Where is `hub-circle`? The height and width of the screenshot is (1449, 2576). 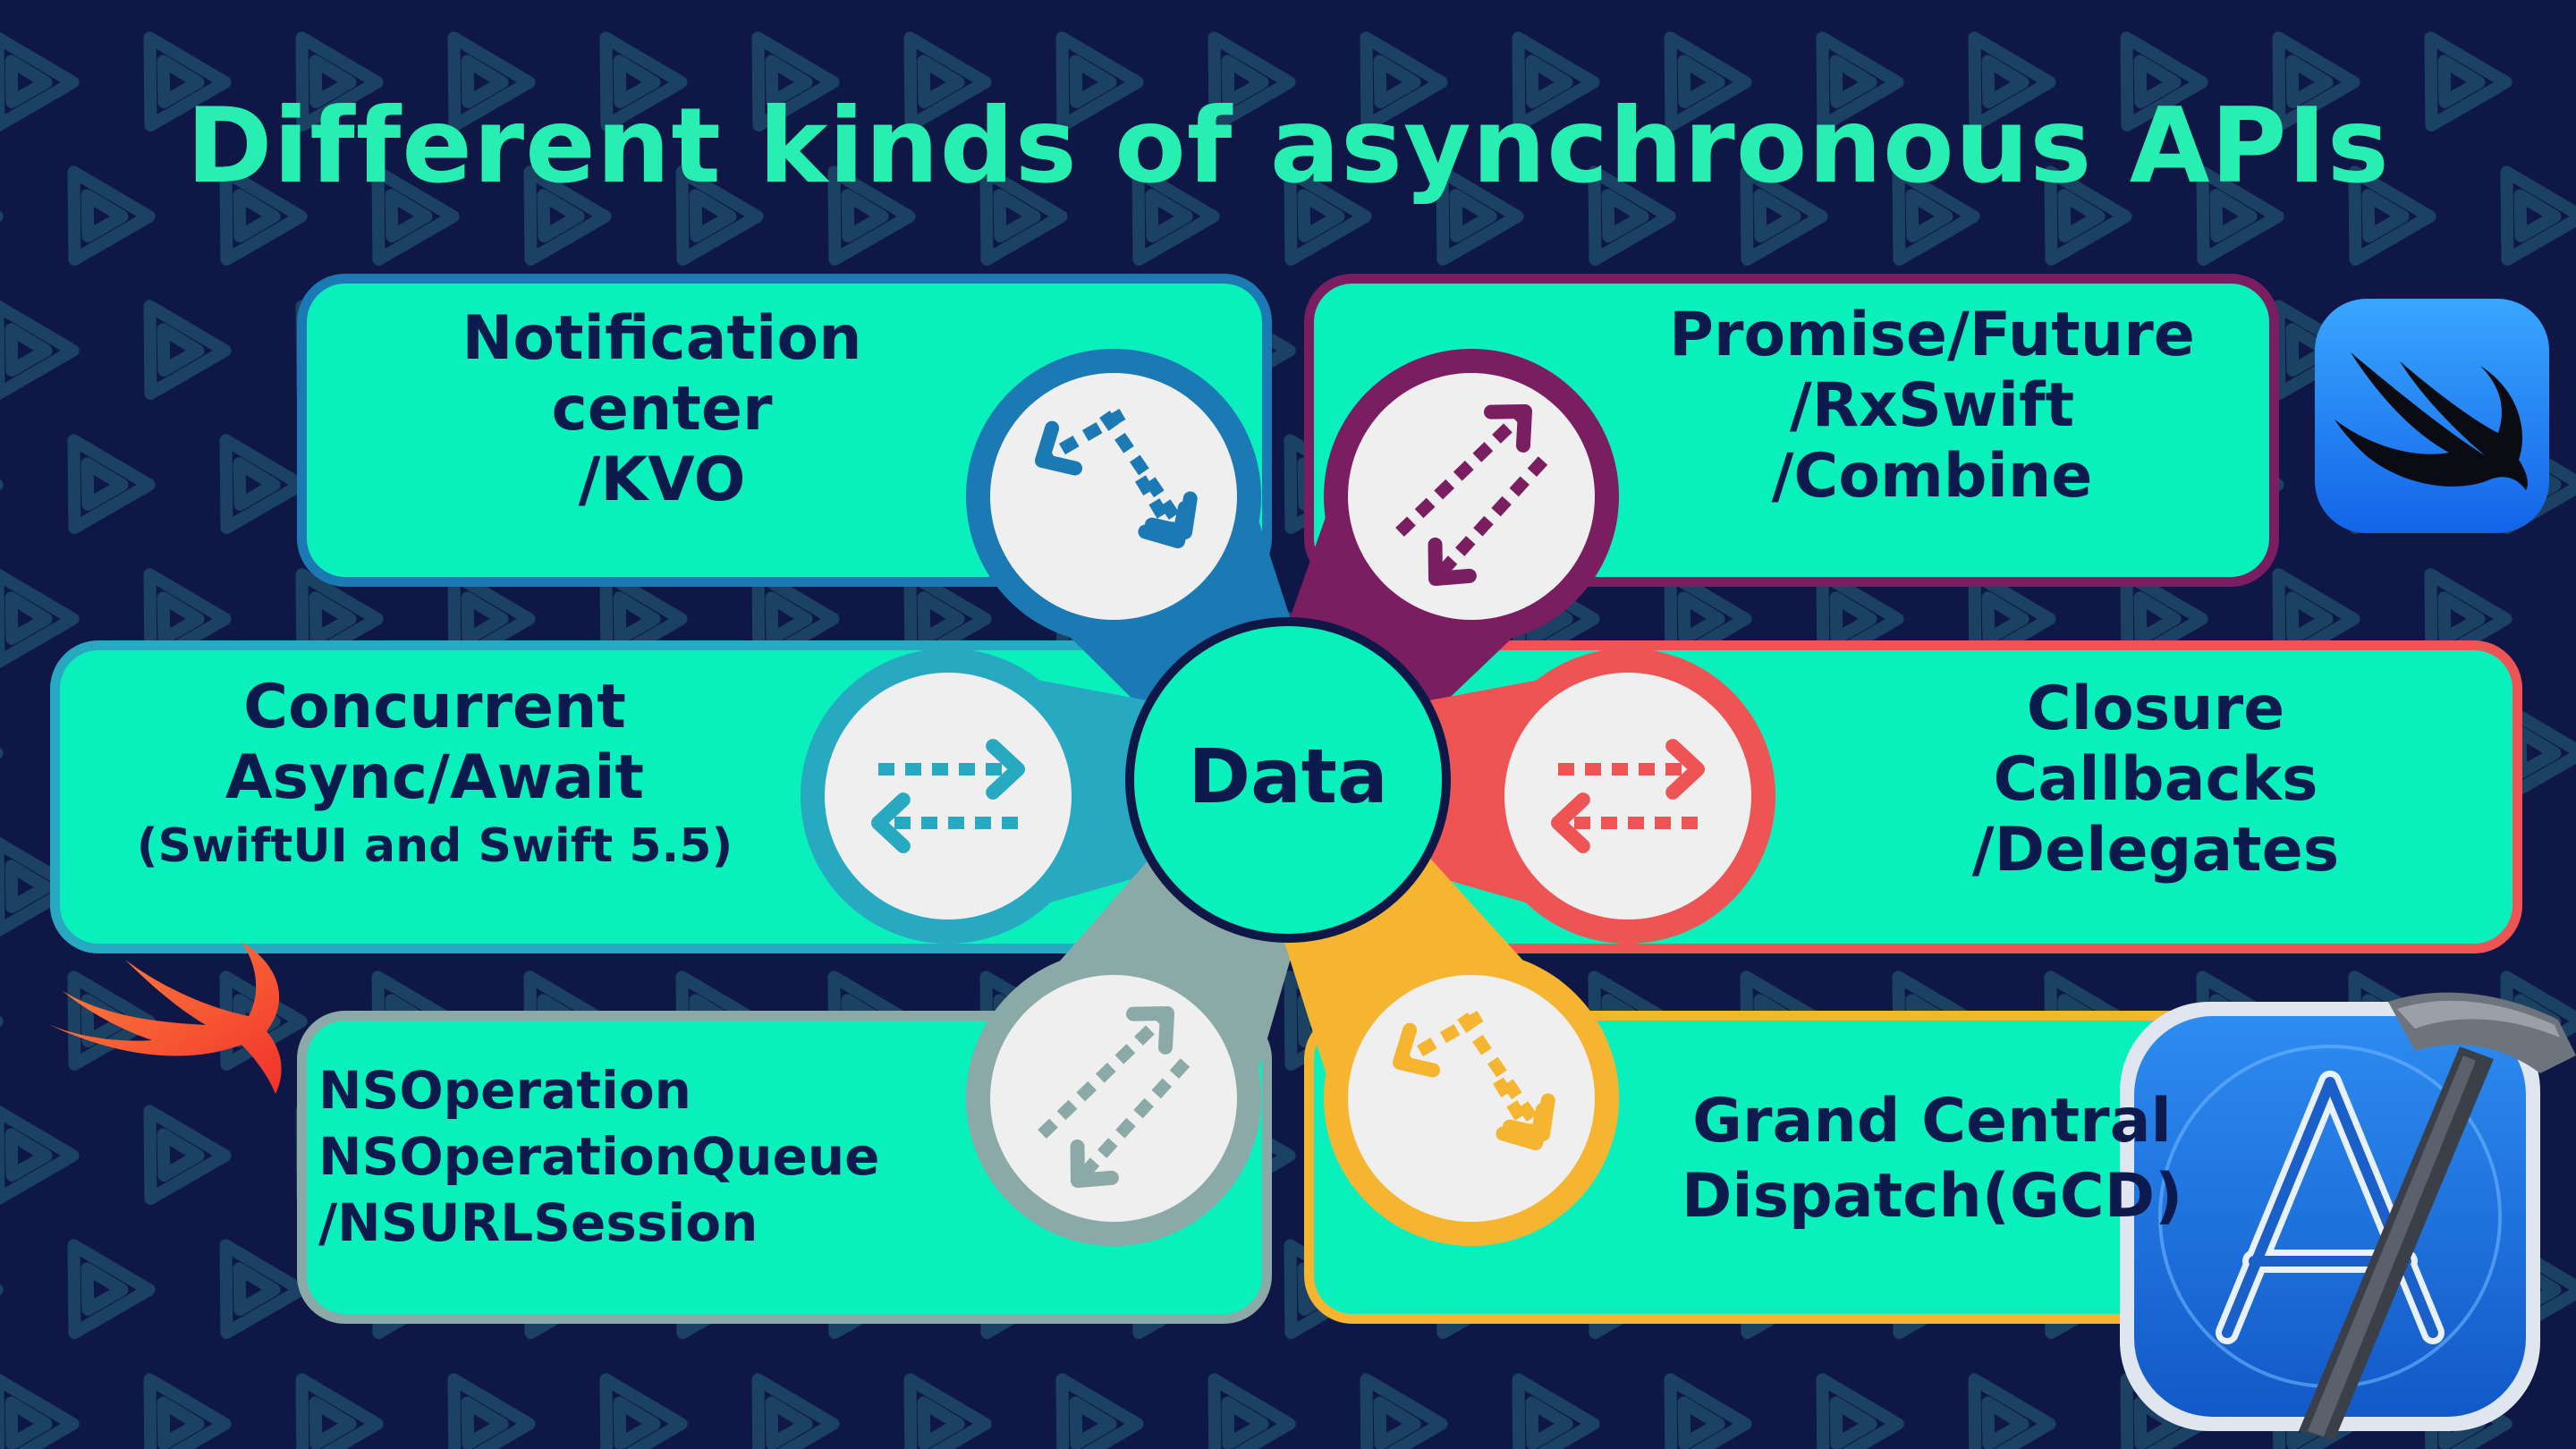 hub-circle is located at coordinates (1288, 780).